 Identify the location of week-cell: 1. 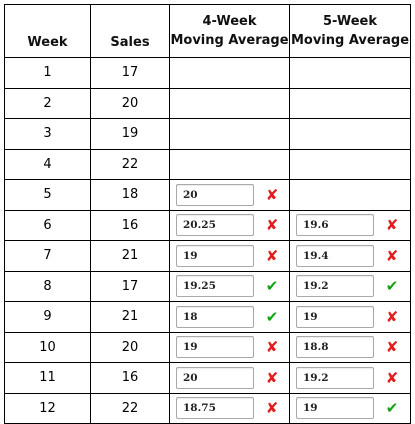
(47, 73).